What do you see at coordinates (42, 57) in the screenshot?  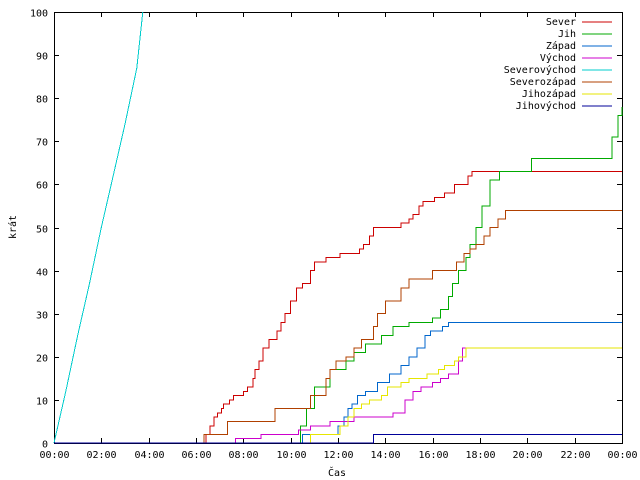 I see `y-tick-label: 90` at bounding box center [42, 57].